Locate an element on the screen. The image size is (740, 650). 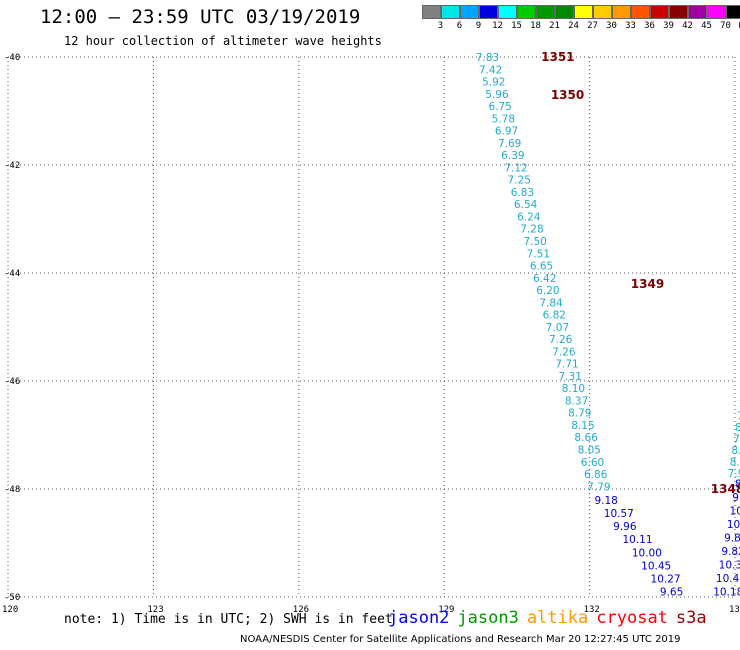
swh-value-label: 7.50 is located at coordinates (534, 242).